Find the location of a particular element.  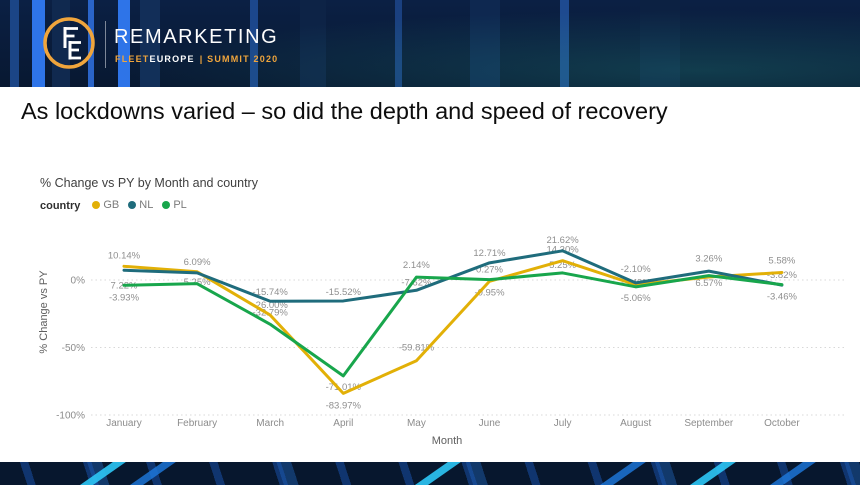

svg-text: 6.57% is located at coordinates (708, 283).